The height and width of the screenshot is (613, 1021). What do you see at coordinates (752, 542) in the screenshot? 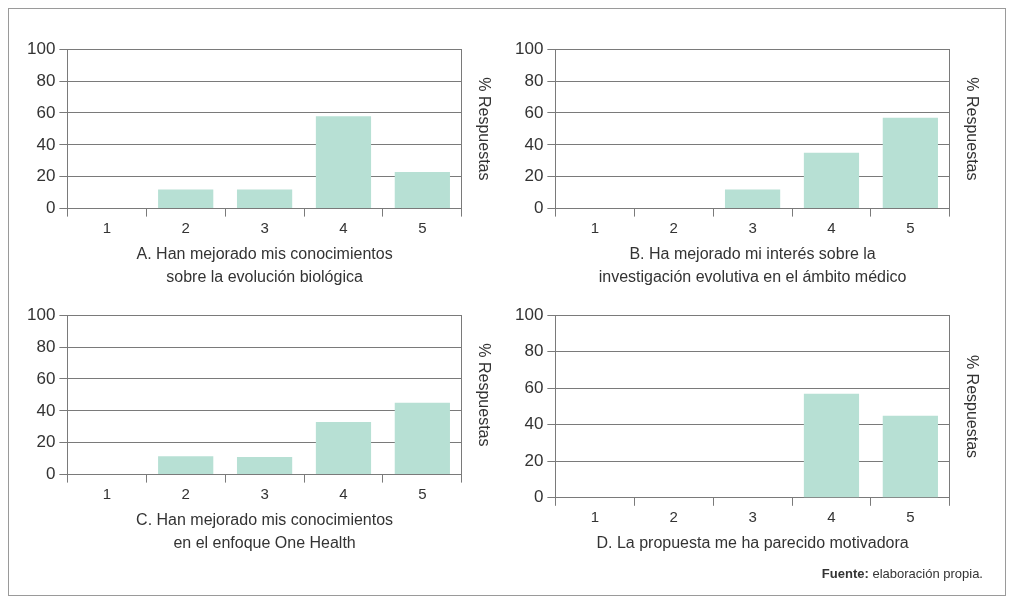
I see `x-axis-title: D. La propuesta me ha parecido motivadora` at bounding box center [752, 542].